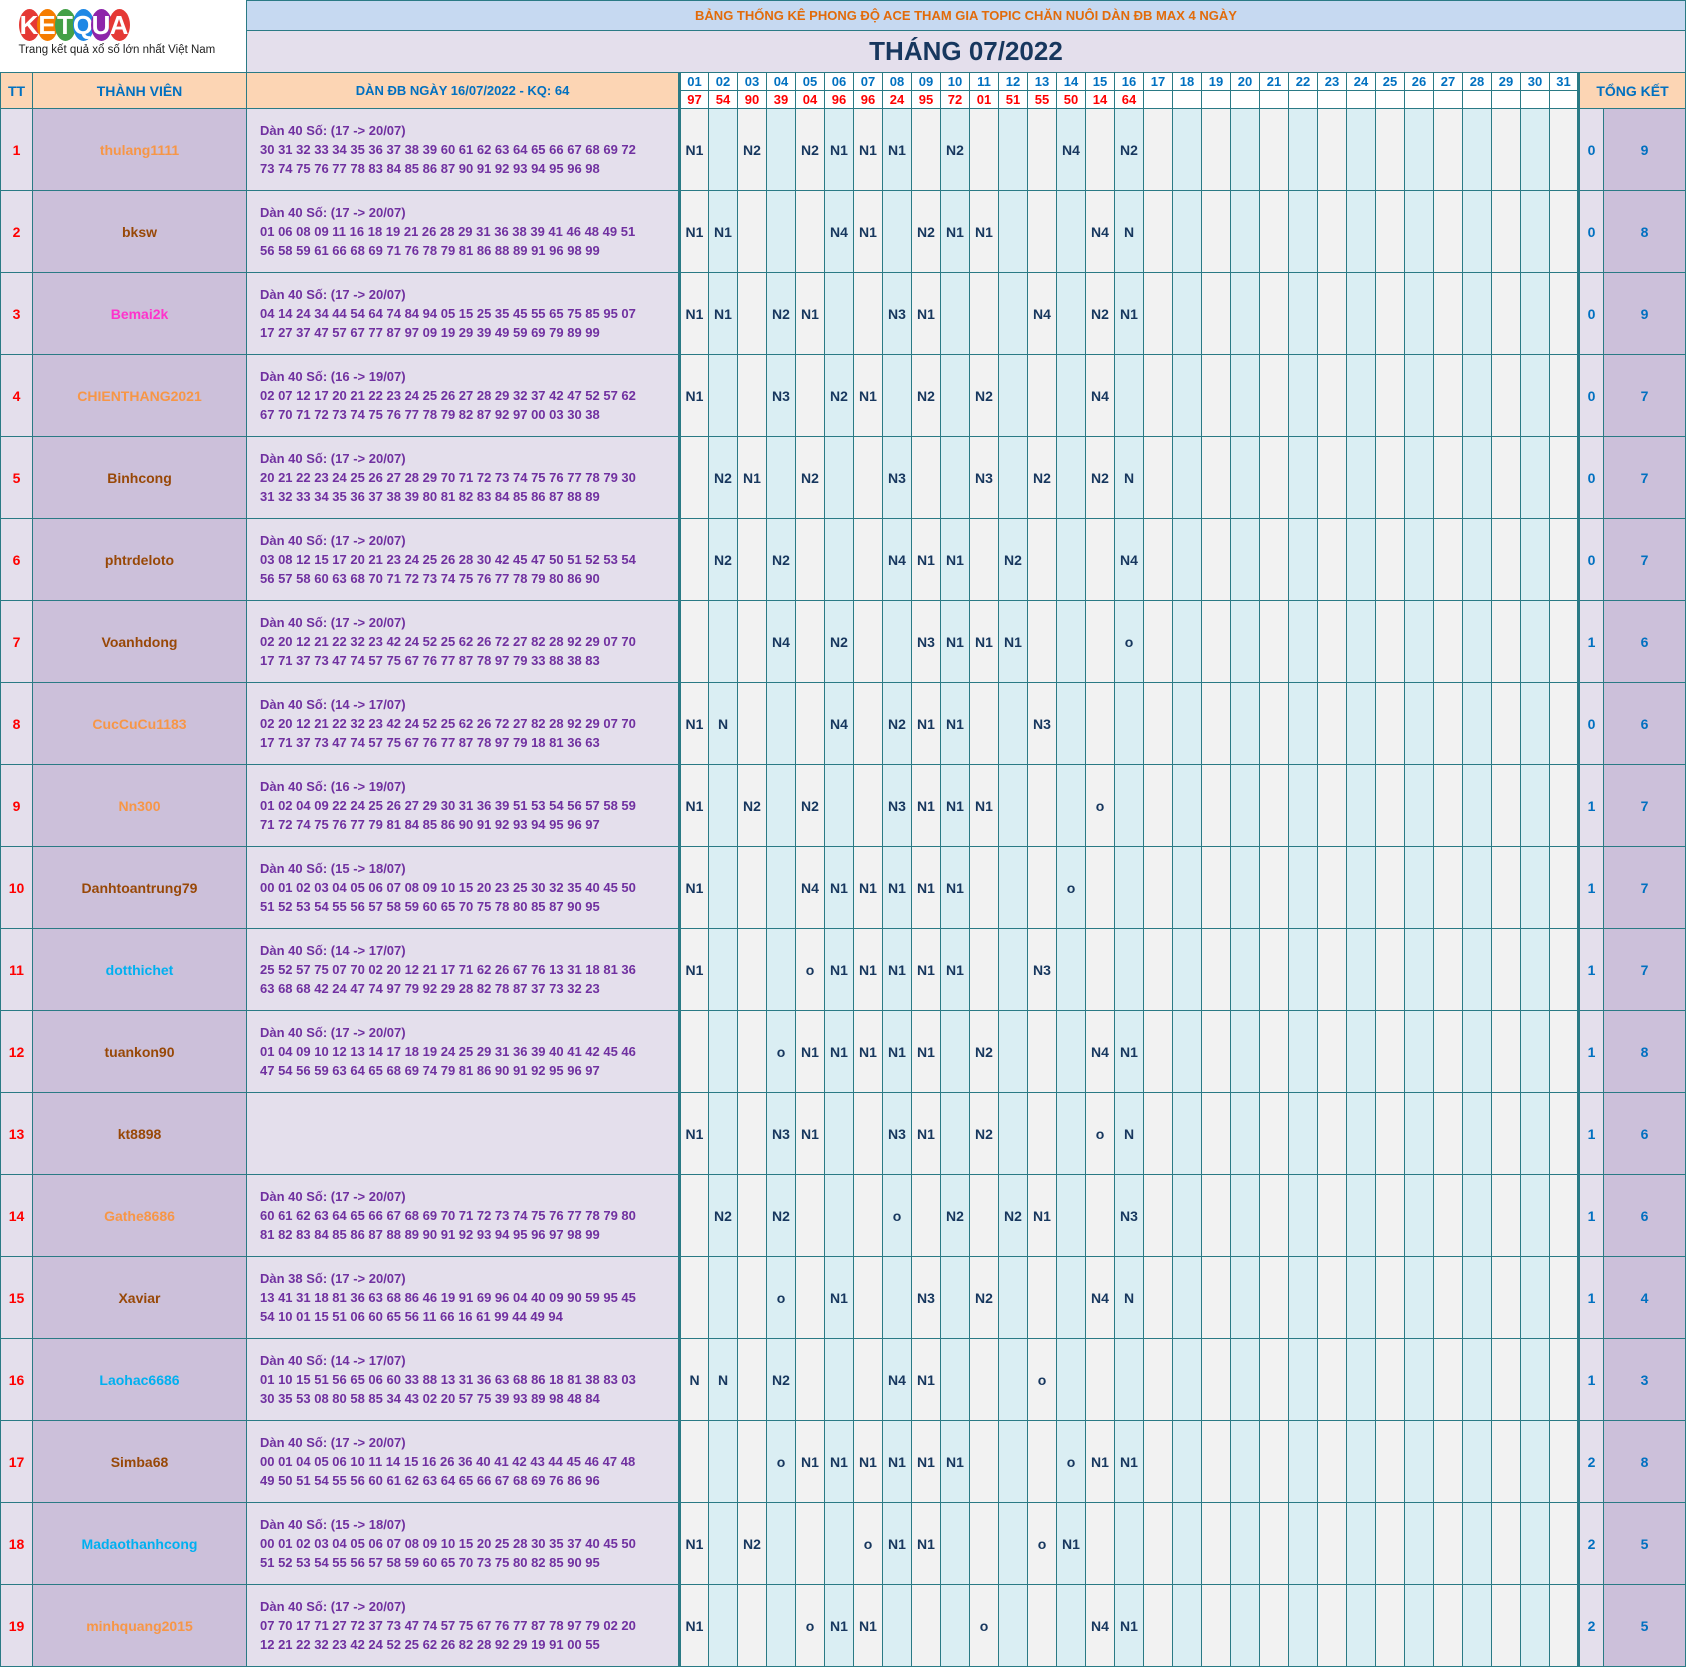 The width and height of the screenshot is (1686, 1677). Describe the element at coordinates (139, 805) in the screenshot. I see `member-name: Nn300` at that location.